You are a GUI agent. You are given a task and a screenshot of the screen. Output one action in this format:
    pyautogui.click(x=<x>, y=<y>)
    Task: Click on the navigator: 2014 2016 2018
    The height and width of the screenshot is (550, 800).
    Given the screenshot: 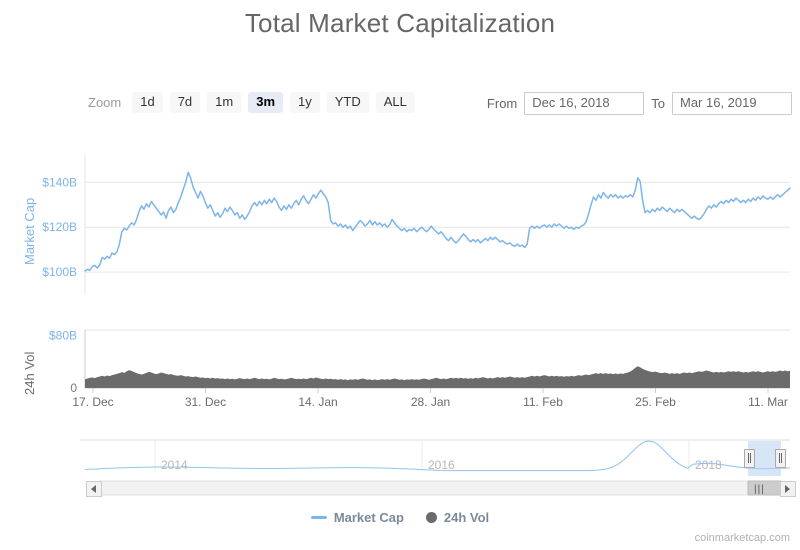 What is the action you would take?
    pyautogui.click(x=435, y=467)
    